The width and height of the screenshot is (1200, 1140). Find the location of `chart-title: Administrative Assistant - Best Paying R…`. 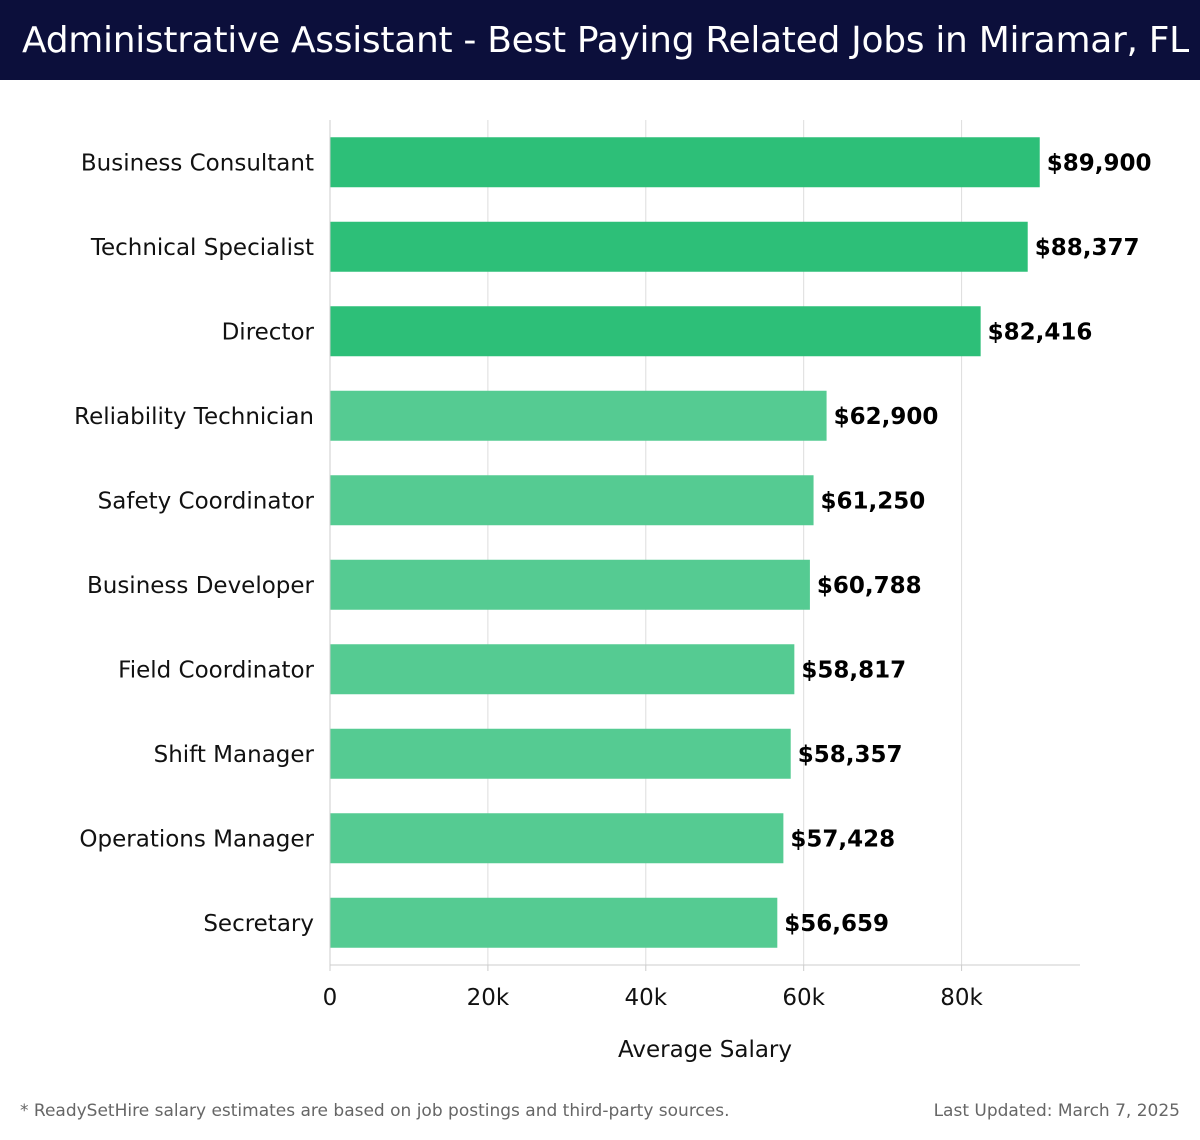

chart-title: Administrative Assistant - Best Paying R… is located at coordinates (605, 40).